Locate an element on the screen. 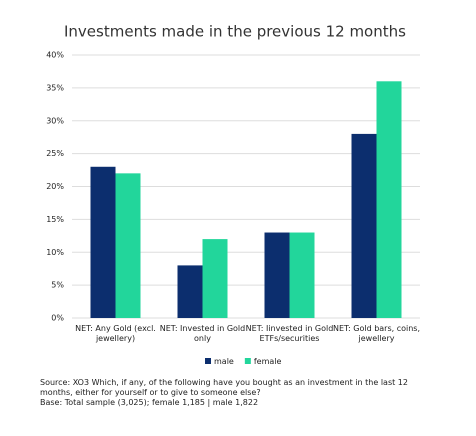 This screenshot has width=476, height=436. y-tick-label: 0% is located at coordinates (57, 318).